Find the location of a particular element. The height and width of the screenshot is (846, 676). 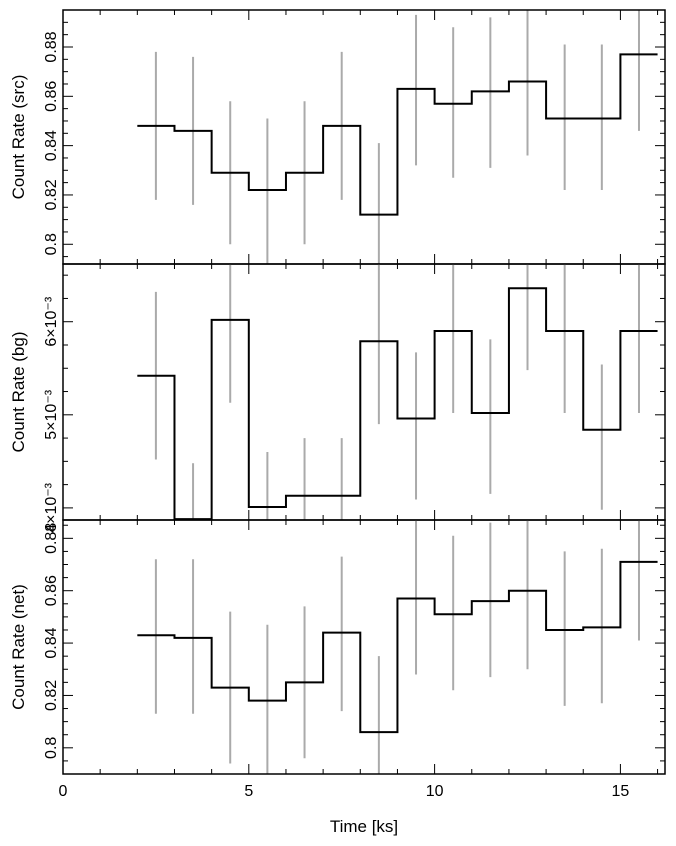

y-axis-label: Count Rate (net) is located at coordinates (18, 647).